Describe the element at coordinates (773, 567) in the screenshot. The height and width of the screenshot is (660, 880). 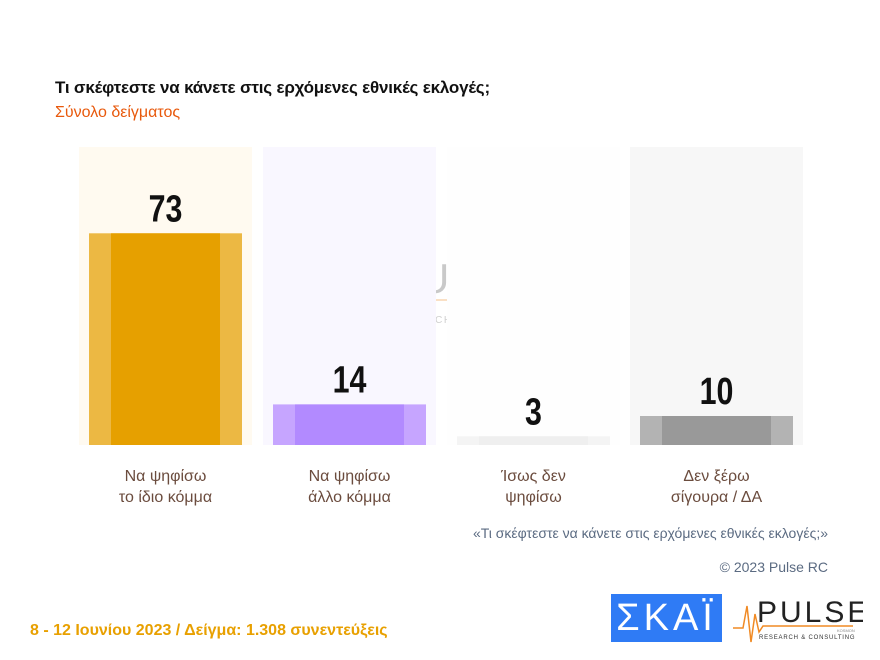
I see `copyright: © 2023 Pulse RC` at that location.